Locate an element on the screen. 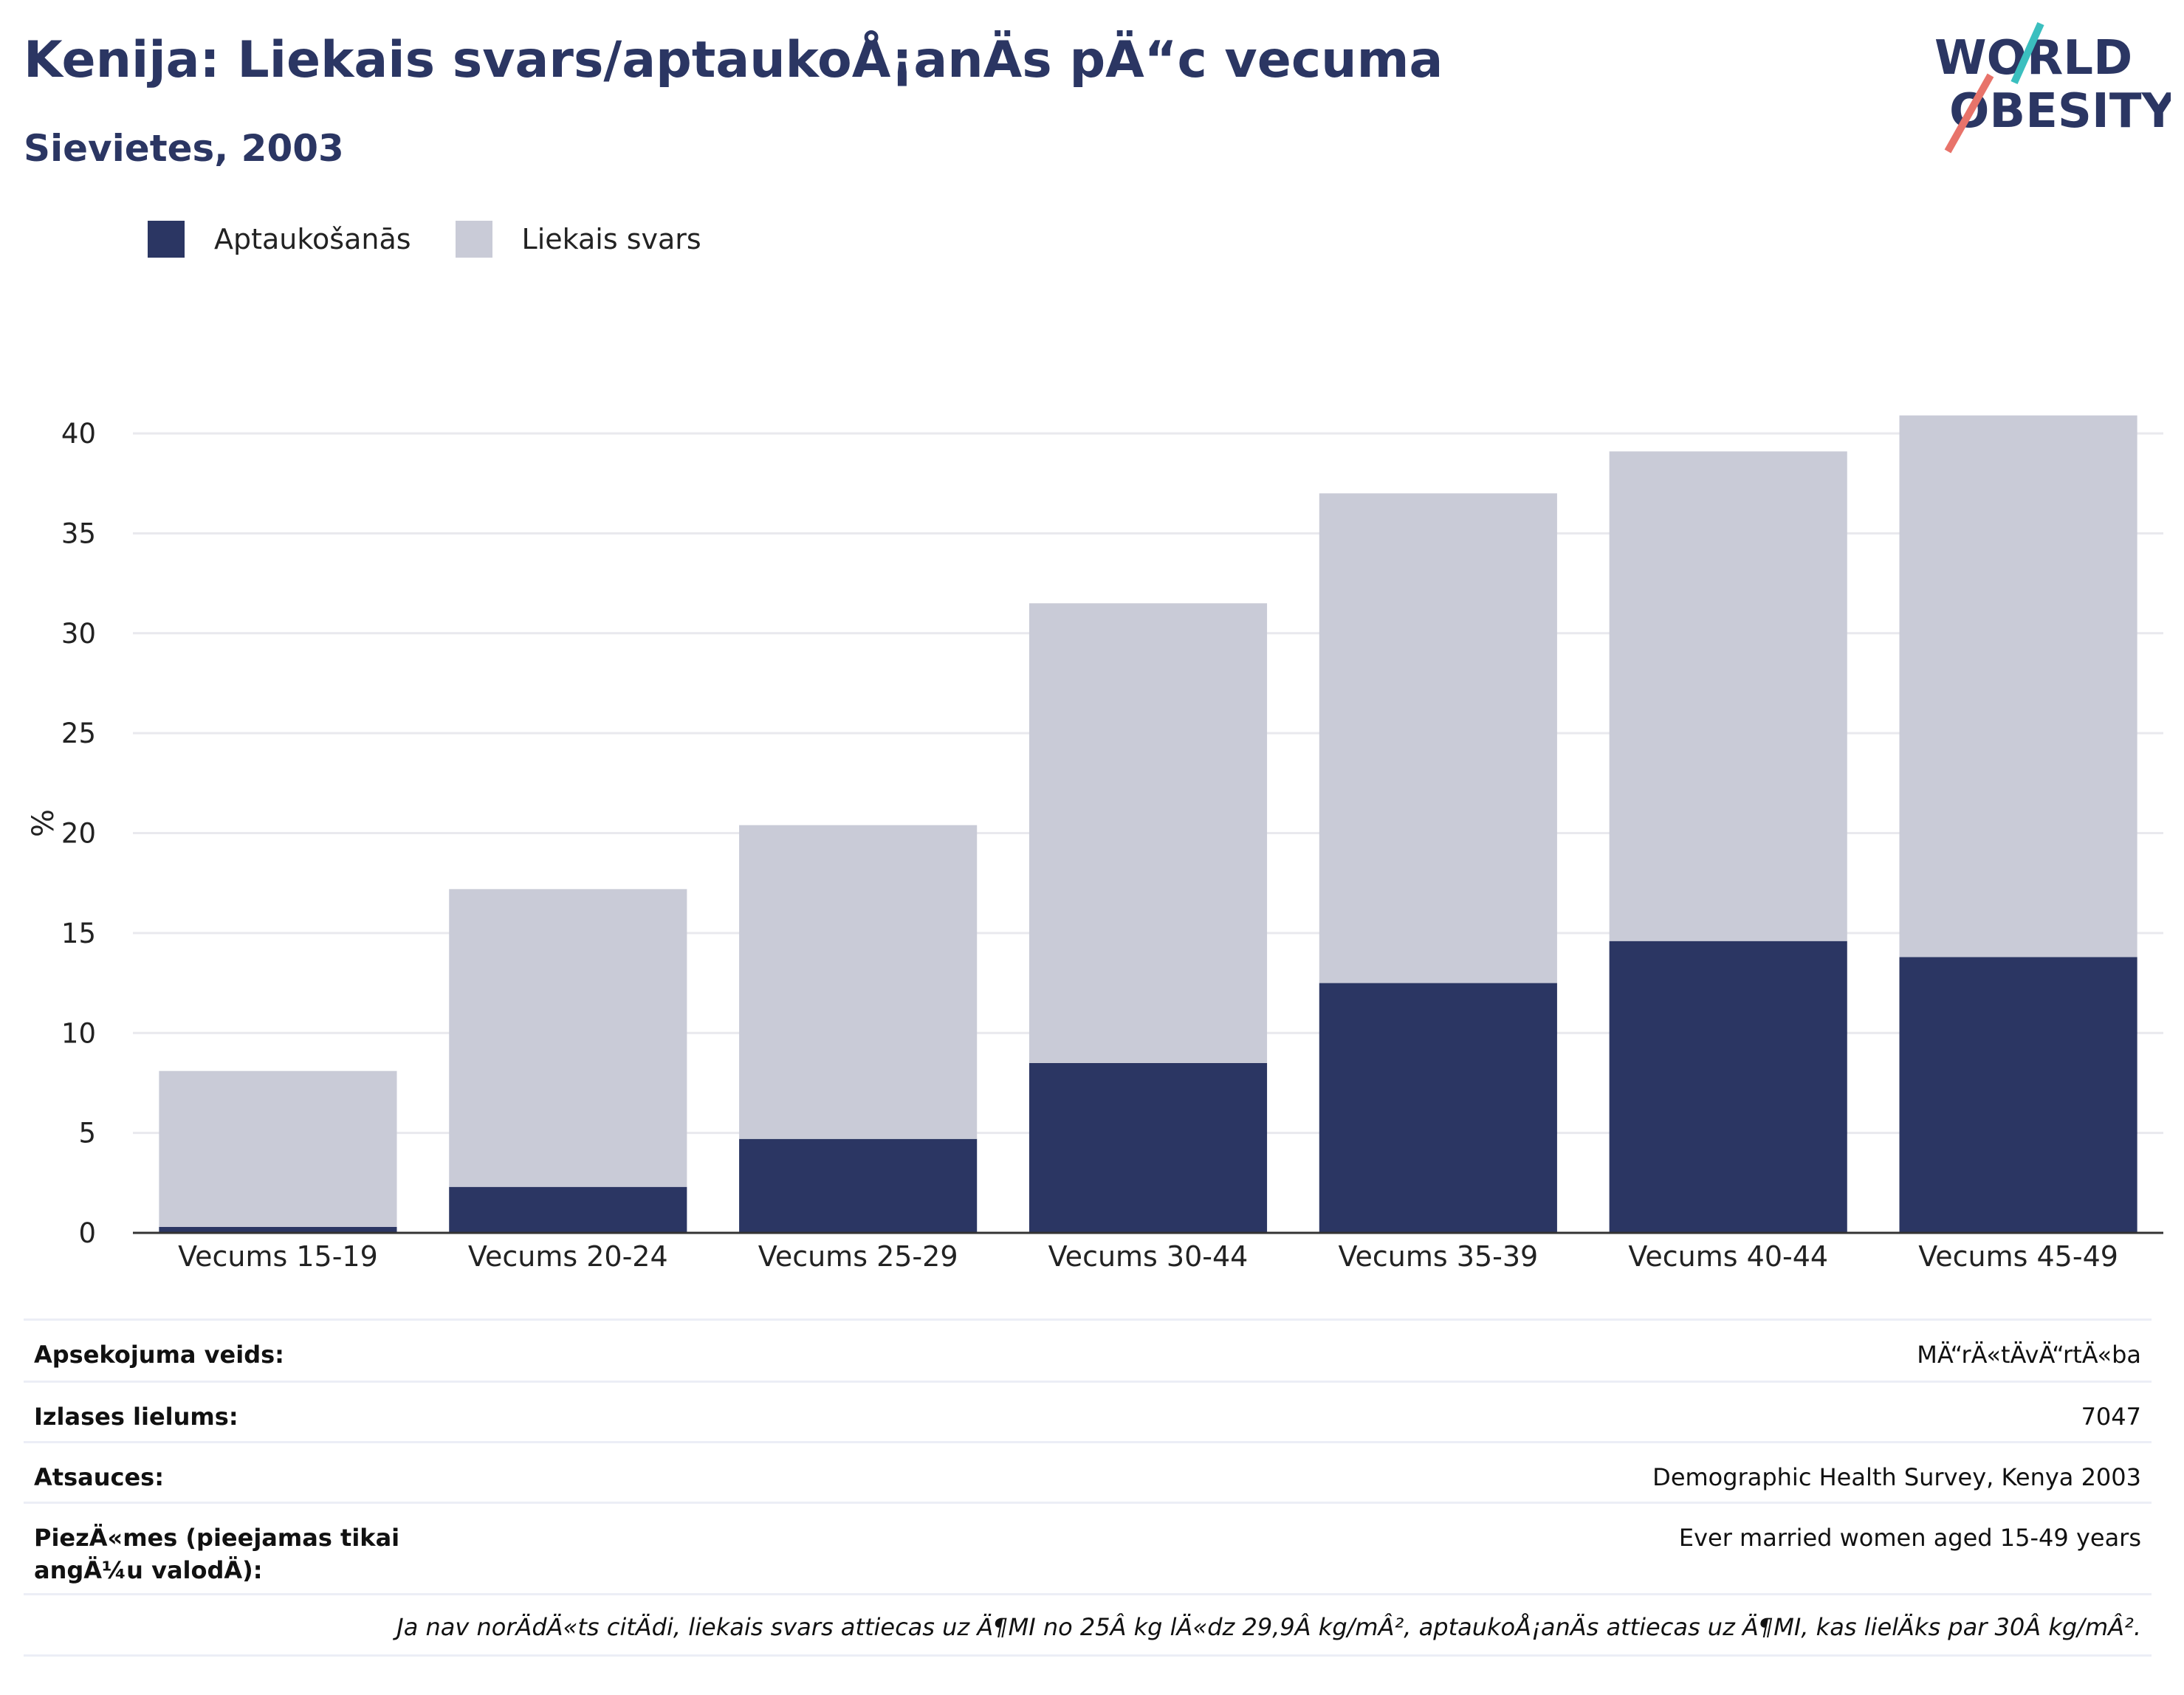 The height and width of the screenshot is (1695, 2184). legend-item-overweight: Liekais svars is located at coordinates (578, 239).